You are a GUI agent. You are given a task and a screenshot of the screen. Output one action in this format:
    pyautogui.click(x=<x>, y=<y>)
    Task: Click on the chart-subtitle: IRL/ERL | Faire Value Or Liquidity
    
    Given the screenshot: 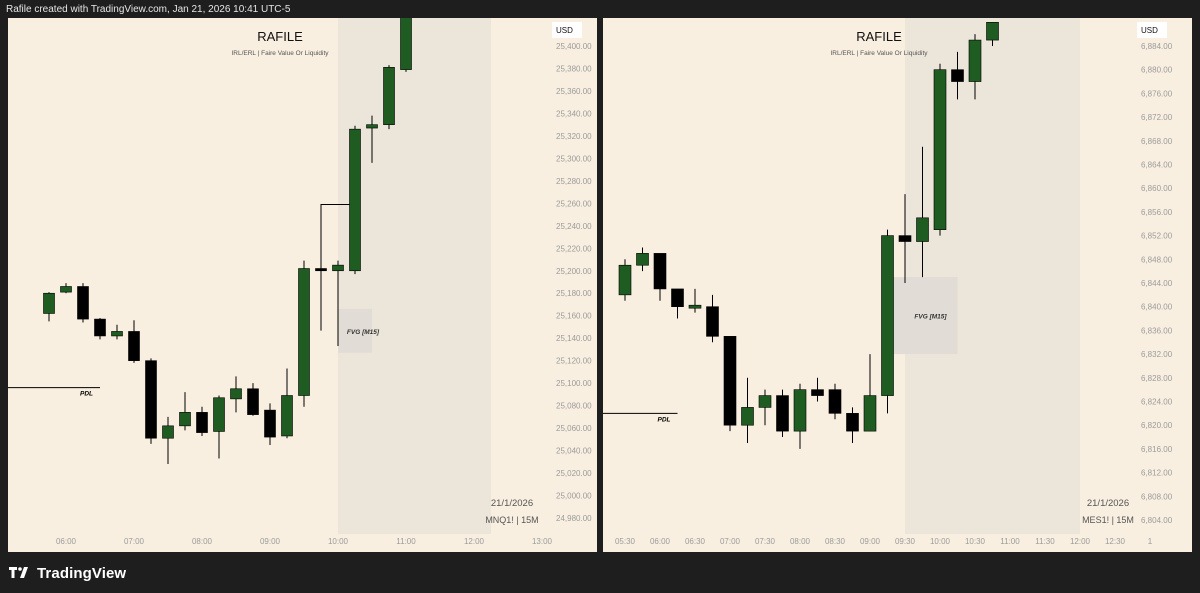 What is the action you would take?
    pyautogui.click(x=879, y=53)
    